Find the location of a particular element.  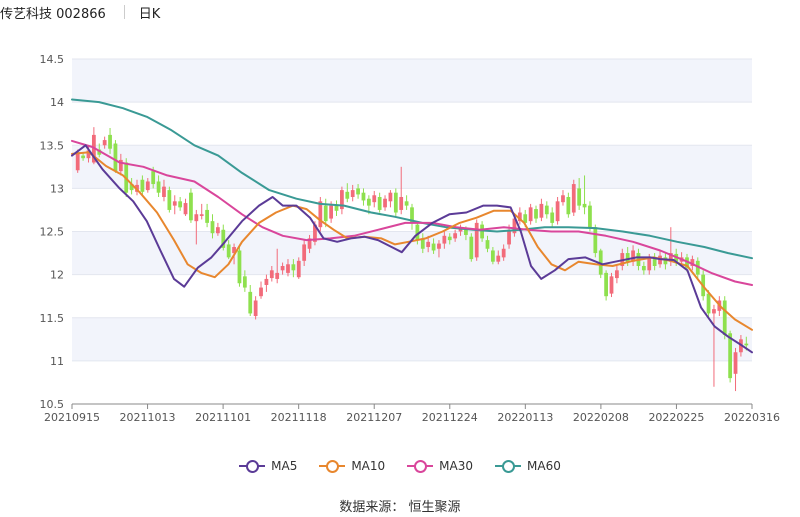

legend-item-ma5: MA5 is located at coordinates (268, 466).